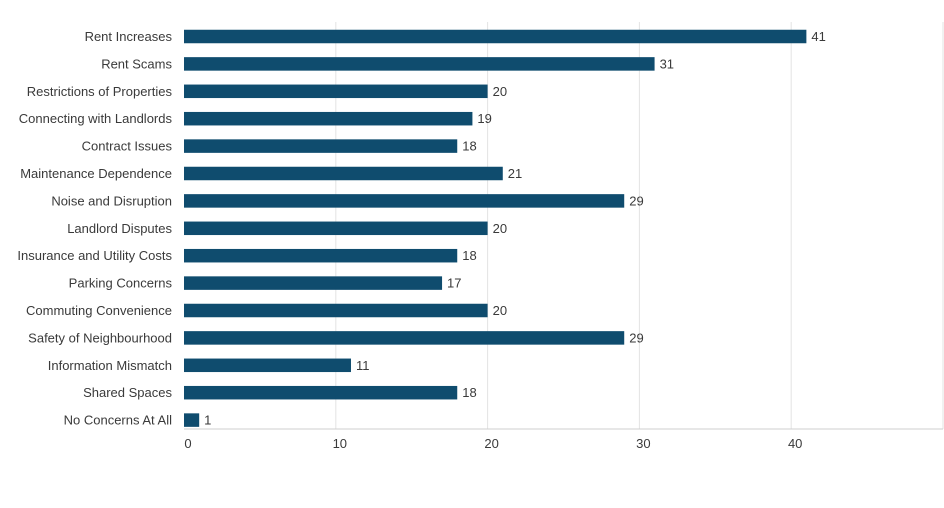 This screenshot has height=508, width=944. Describe the element at coordinates (100, 337) in the screenshot. I see `category-label: Safety of Neighbourhood` at that location.